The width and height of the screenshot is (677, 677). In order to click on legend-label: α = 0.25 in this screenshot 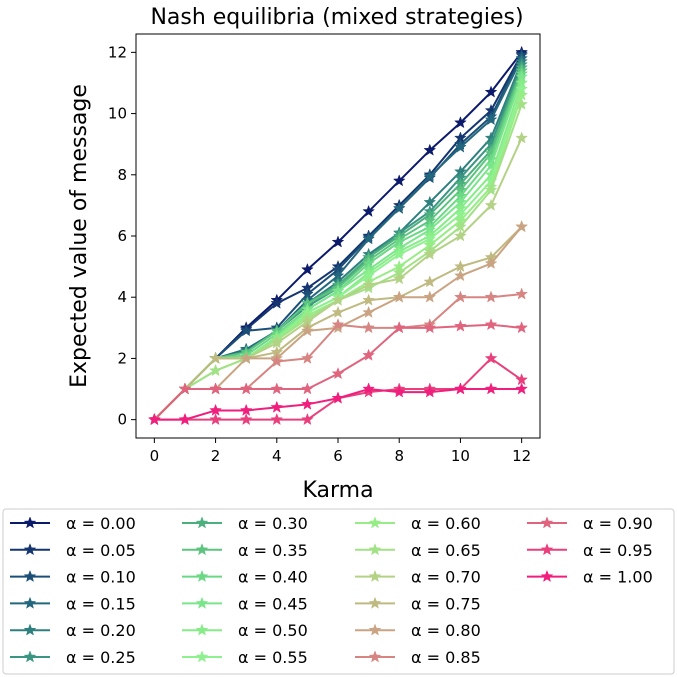, I will do `click(101, 657)`.